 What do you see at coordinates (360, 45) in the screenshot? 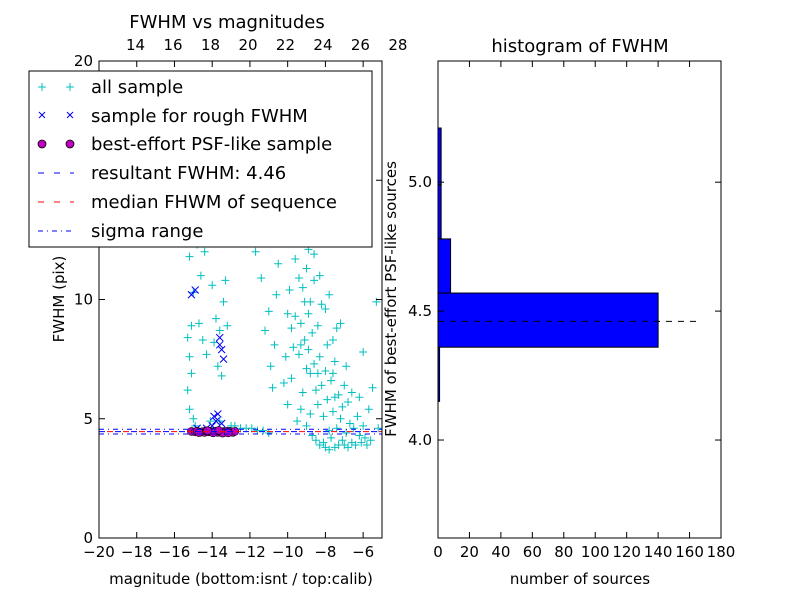
I see `top-tick-label: 26` at bounding box center [360, 45].